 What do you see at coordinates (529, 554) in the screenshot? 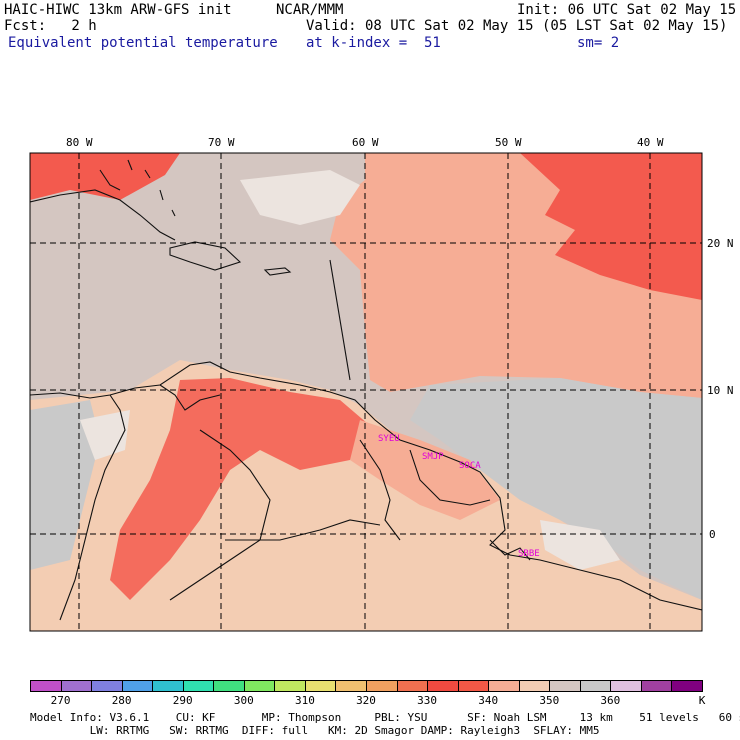
I see `station-label: SBBE` at bounding box center [529, 554].